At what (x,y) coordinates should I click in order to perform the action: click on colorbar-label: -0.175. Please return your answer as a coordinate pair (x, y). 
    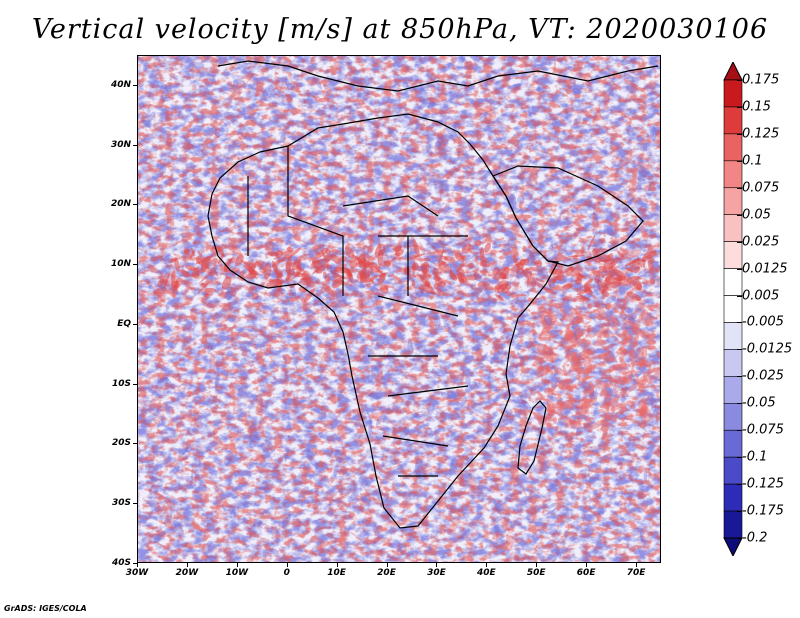
    Looking at the image, I should click on (763, 511).